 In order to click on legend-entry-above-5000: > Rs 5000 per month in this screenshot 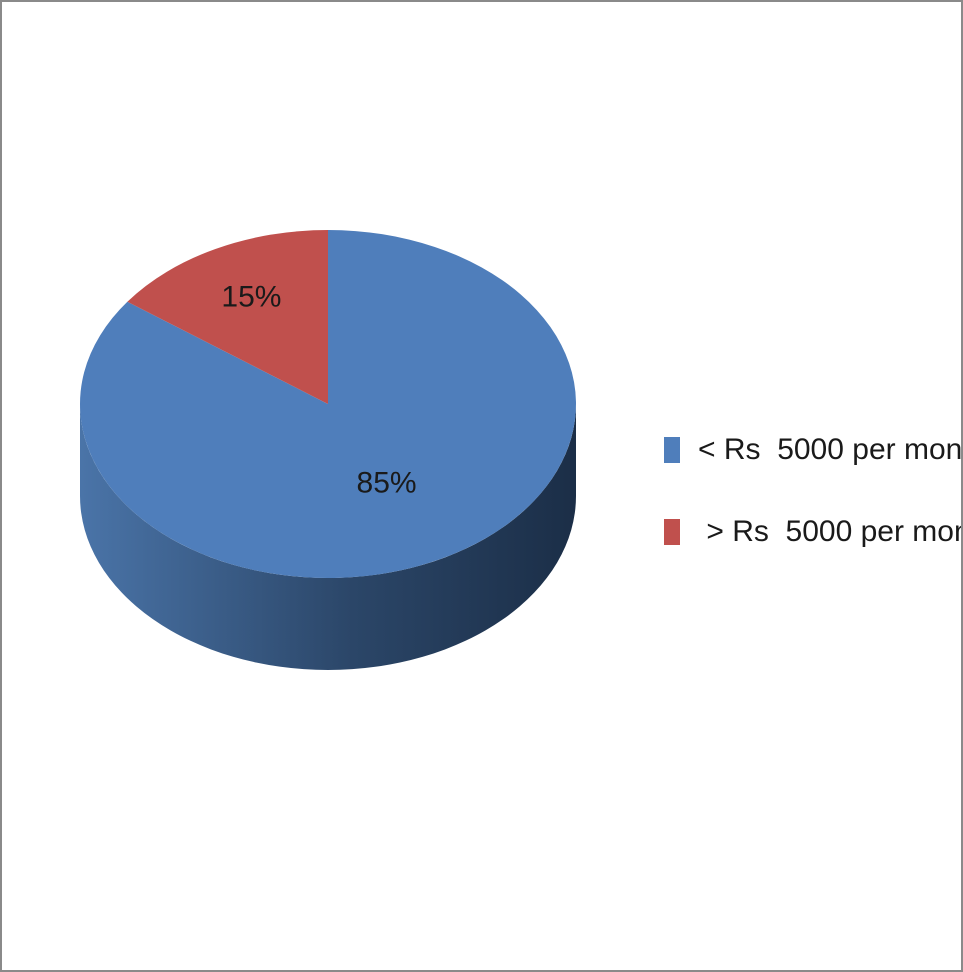, I will do `click(812, 532)`.